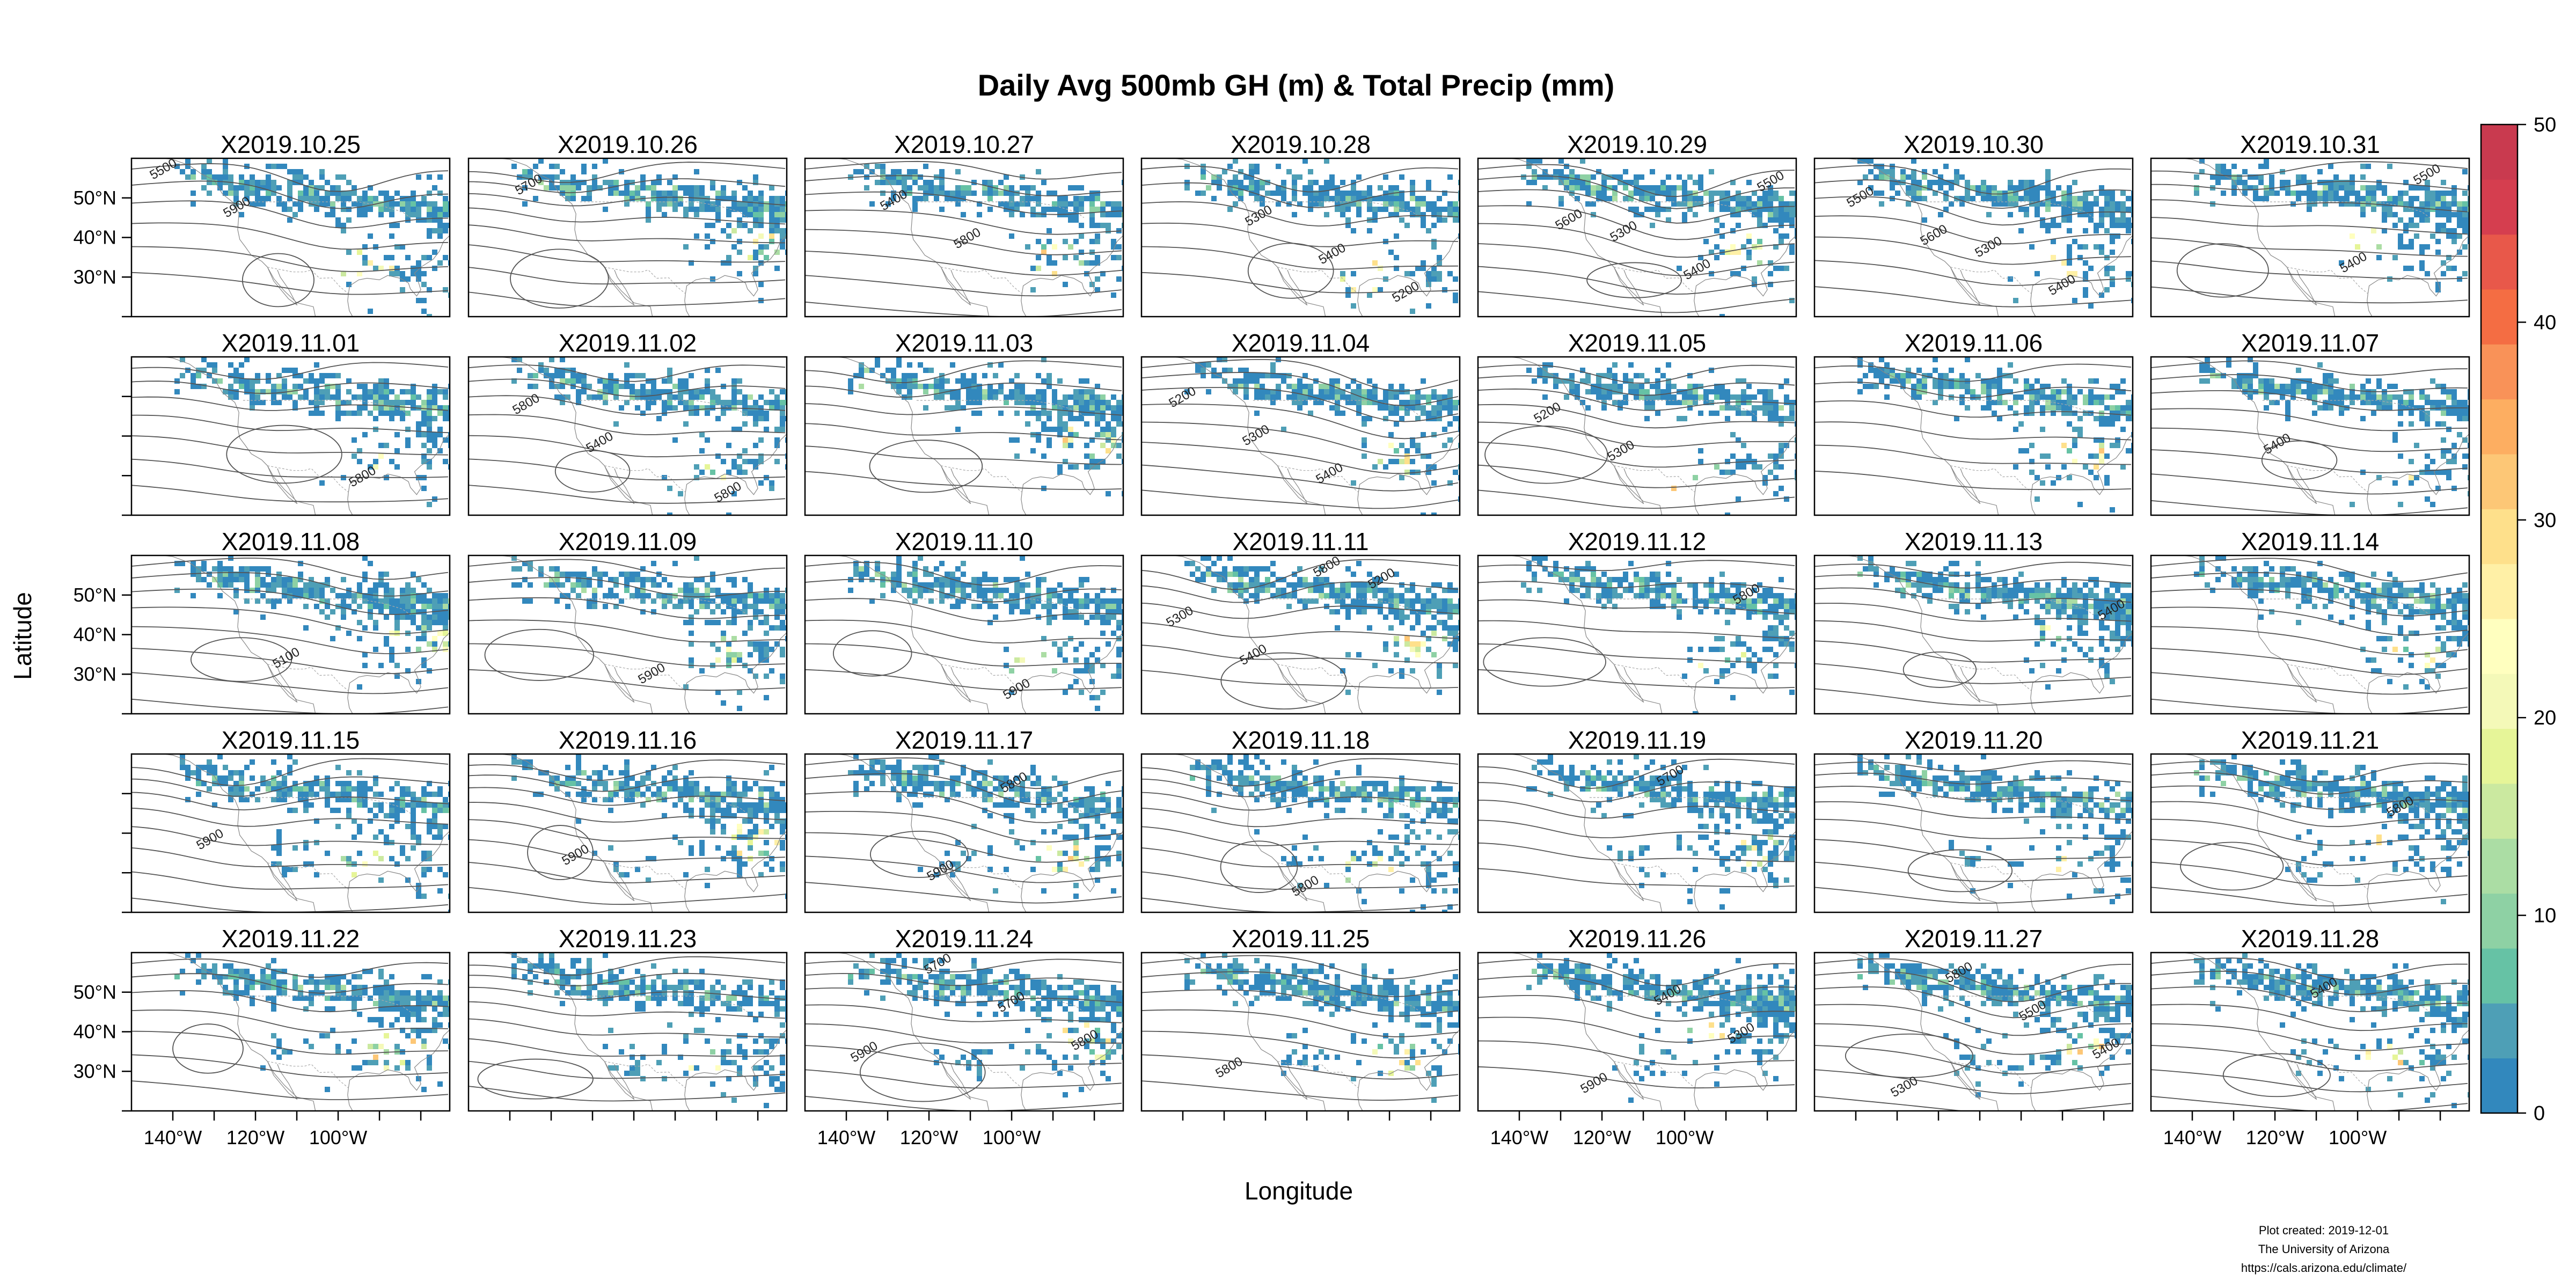 The width and height of the screenshot is (2576, 1288). I want to click on panel-date-label: X2019.11.26, so click(1637, 939).